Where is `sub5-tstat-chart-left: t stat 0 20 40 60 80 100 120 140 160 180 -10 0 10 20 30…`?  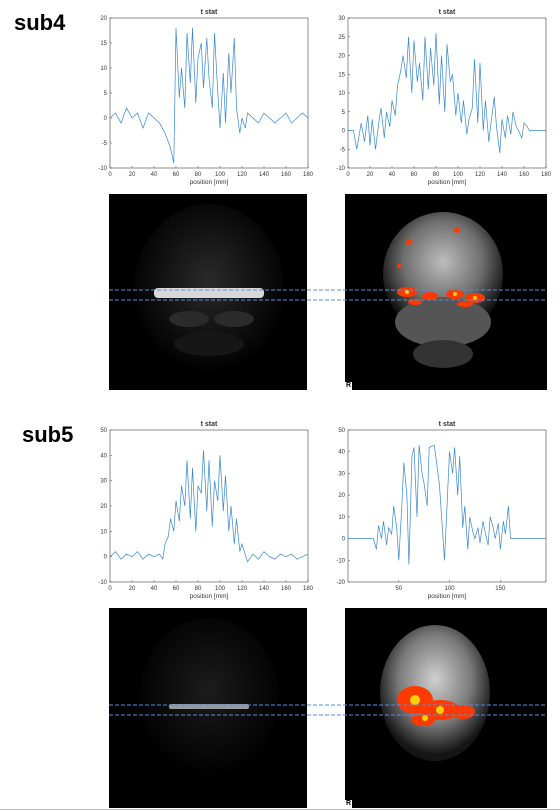 sub5-tstat-chart-left: t stat 0 20 40 60 80 100 120 140 160 180 -10 0 10 20 30… is located at coordinates (199, 512).